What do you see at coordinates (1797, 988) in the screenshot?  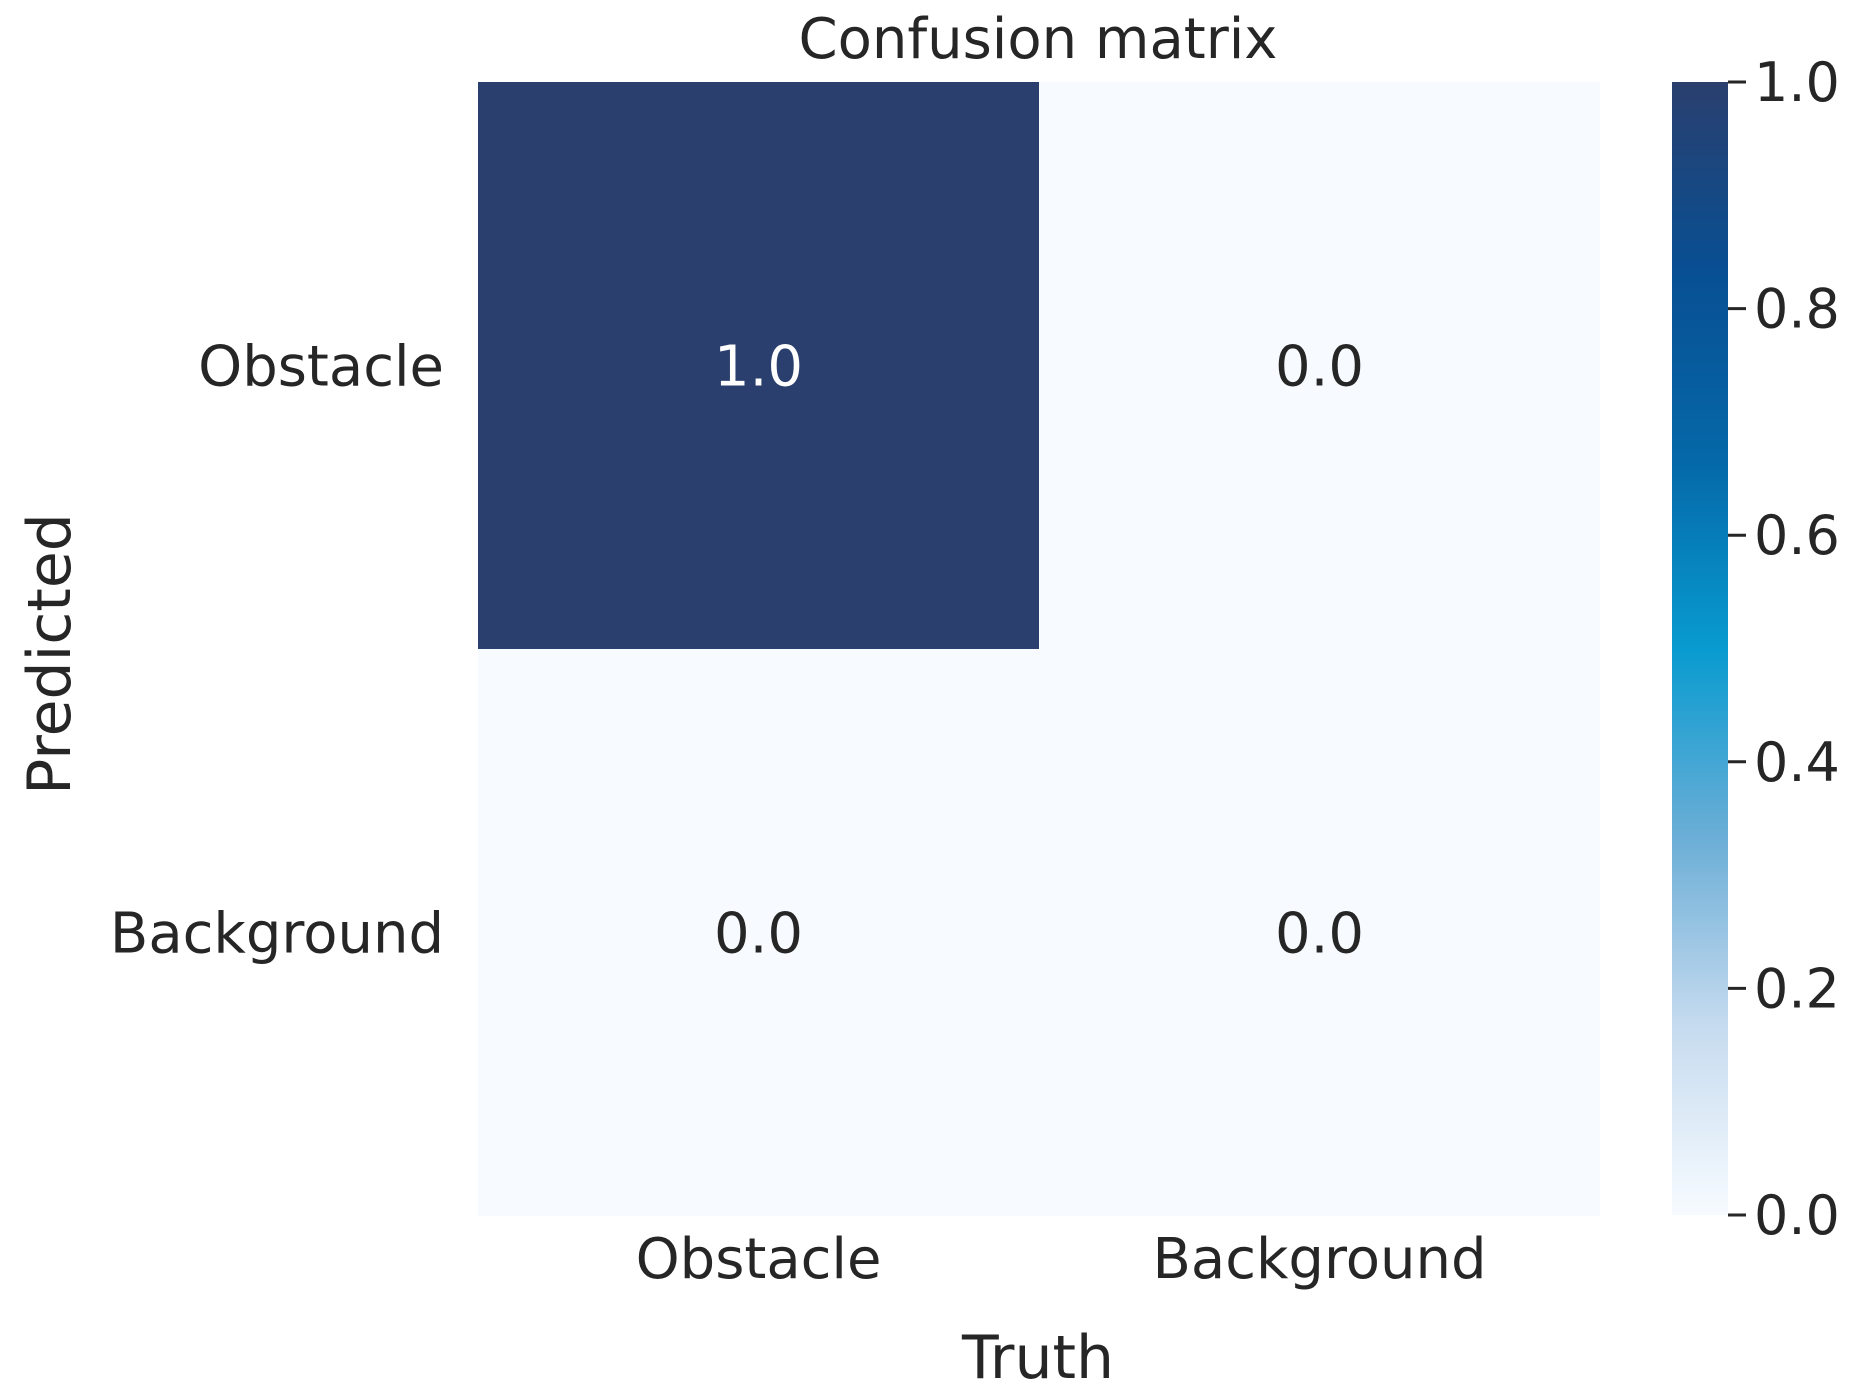 I see `colorbar-tick-label: 0.2` at bounding box center [1797, 988].